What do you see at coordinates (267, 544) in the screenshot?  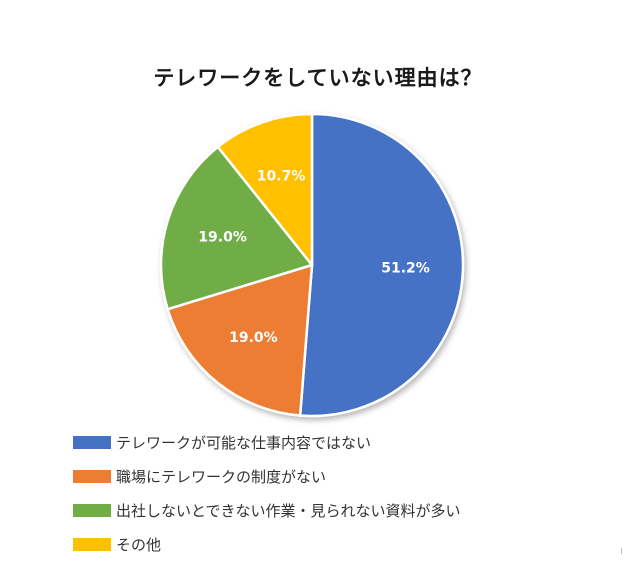 I see `legend-item-4: その他` at bounding box center [267, 544].